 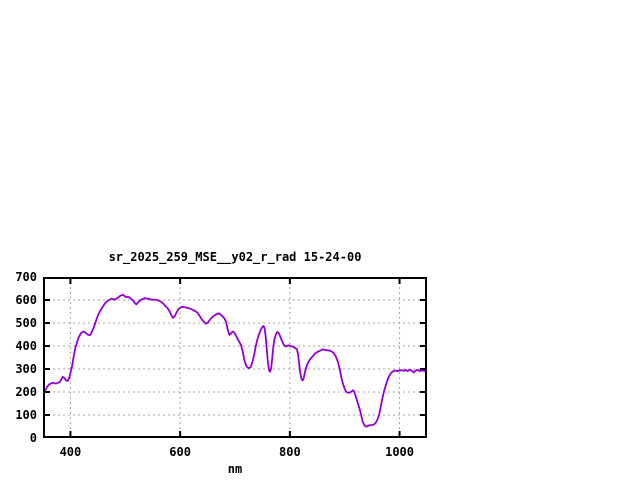 I want to click on y-tick-label: 600, so click(x=26, y=300).